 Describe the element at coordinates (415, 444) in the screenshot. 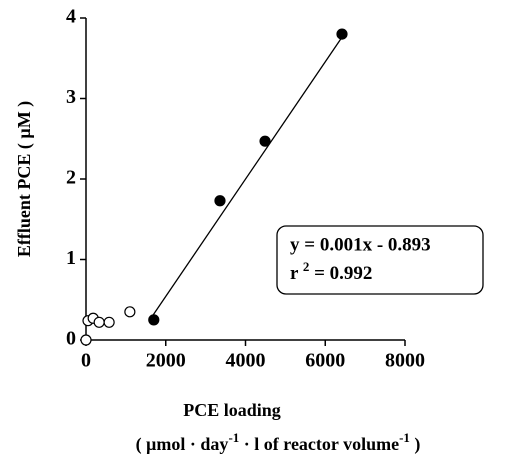

I see `units-text: )` at that location.